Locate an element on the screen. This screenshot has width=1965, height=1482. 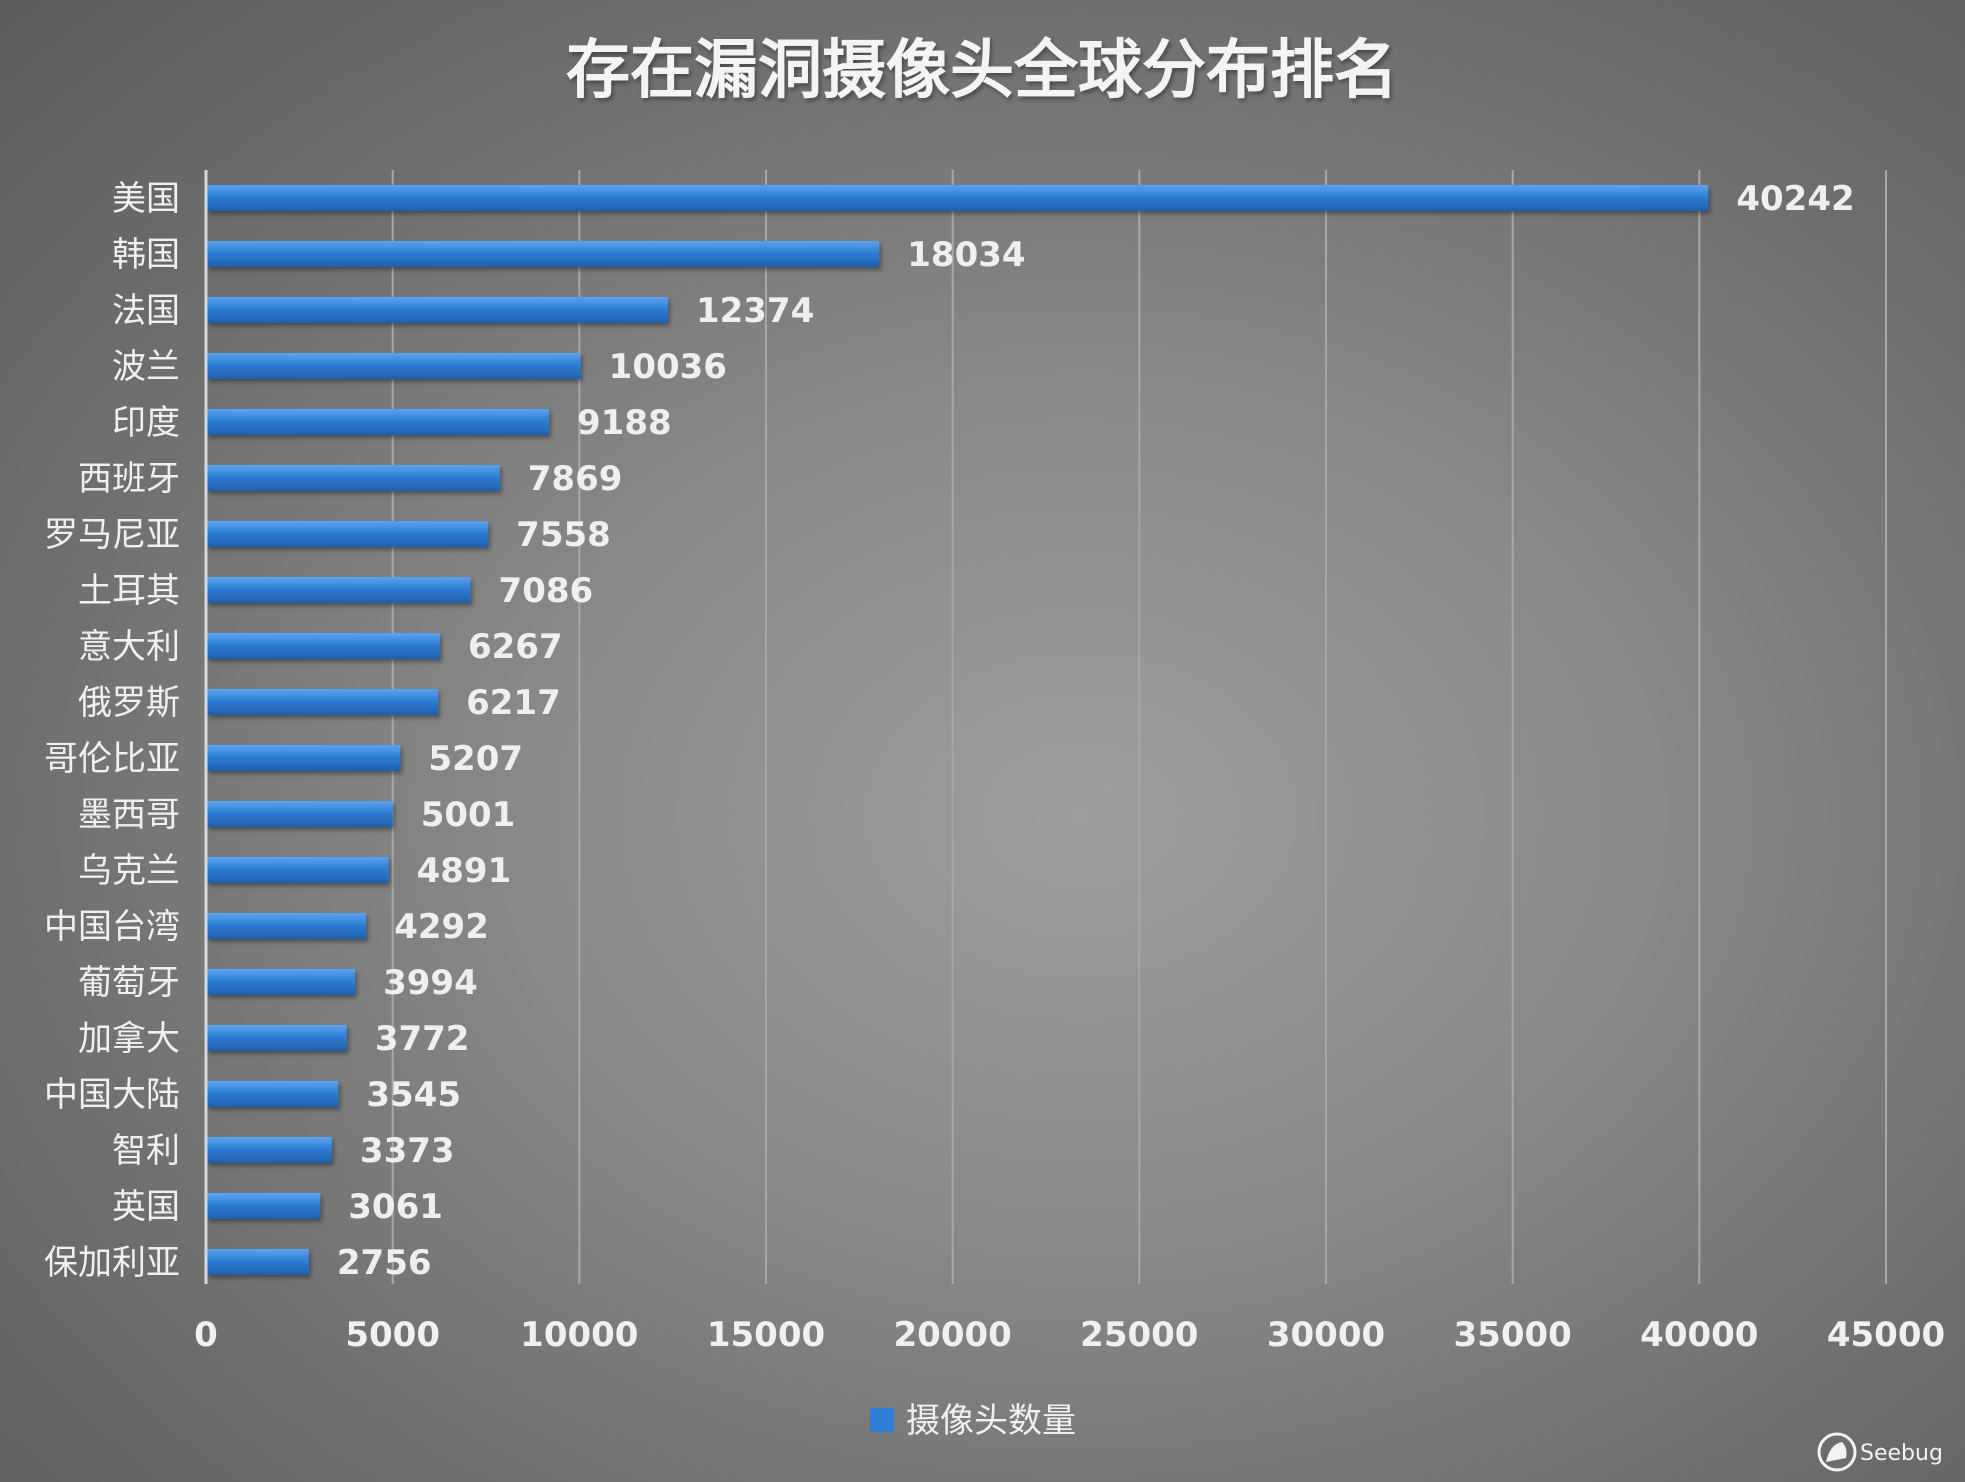
value-label: 3772 is located at coordinates (422, 1039).